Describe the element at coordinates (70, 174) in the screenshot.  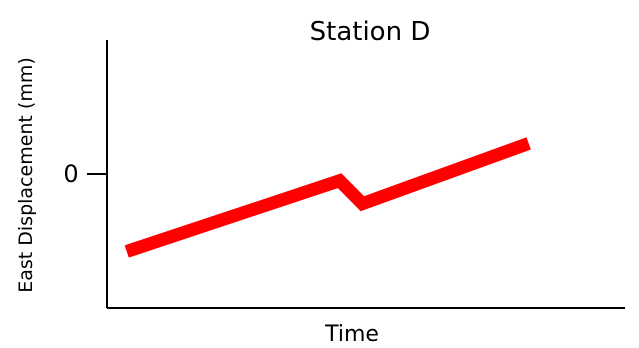
I see `y-tick-label-0: 0` at that location.